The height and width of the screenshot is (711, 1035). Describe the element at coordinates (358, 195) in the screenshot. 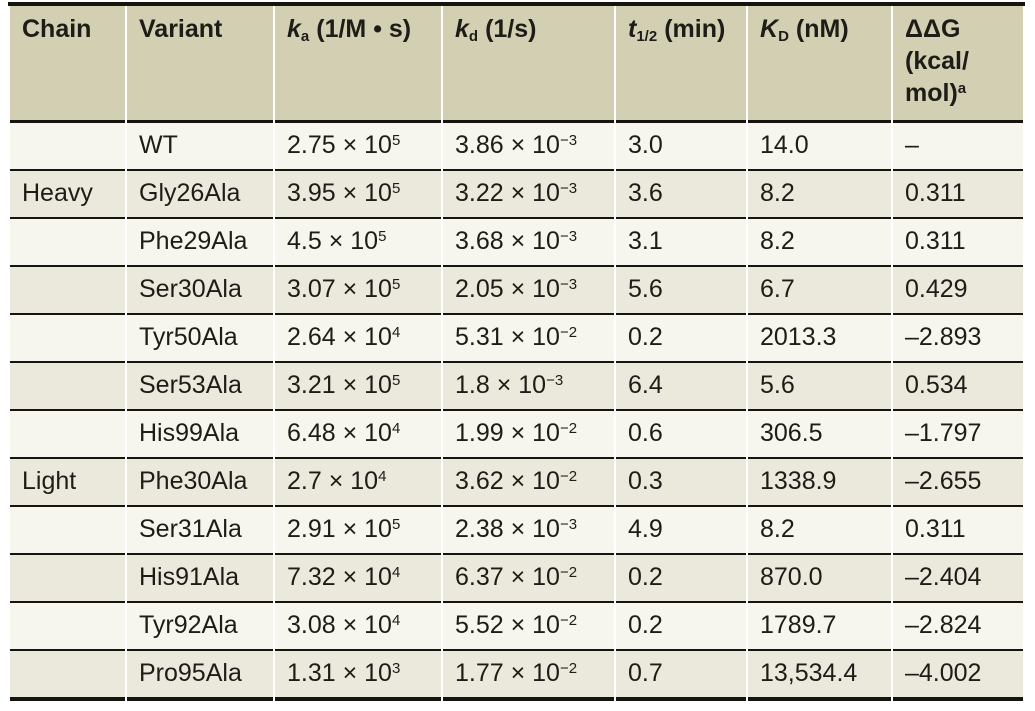

I see `ka-cell: 3.95 × 10⁵` at that location.